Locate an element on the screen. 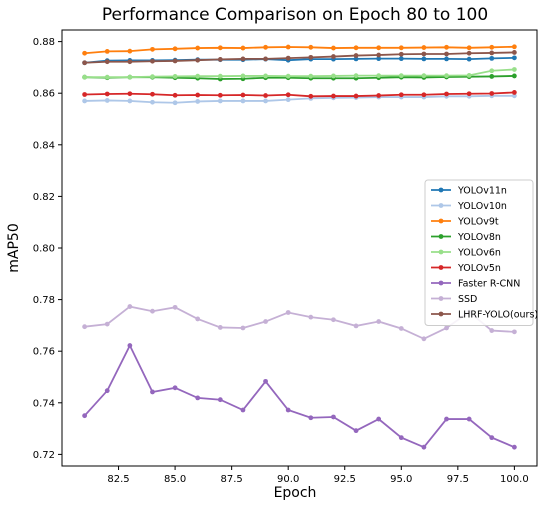 The image size is (550, 508). x-tick-label: 95.0 is located at coordinates (401, 479).